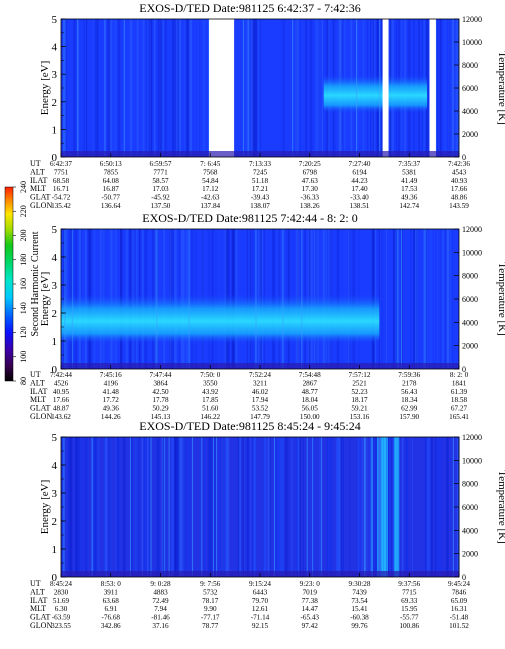 Image resolution: width=505 pixels, height=649 pixels. What do you see at coordinates (23, 187) in the screenshot?
I see `colorbar-tick-label: 240` at bounding box center [23, 187].